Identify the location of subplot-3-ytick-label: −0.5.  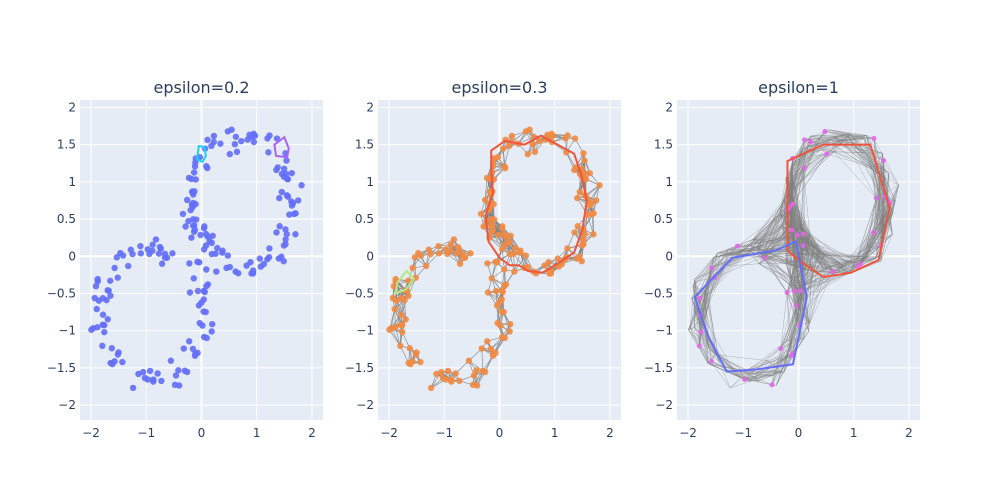
(658, 293).